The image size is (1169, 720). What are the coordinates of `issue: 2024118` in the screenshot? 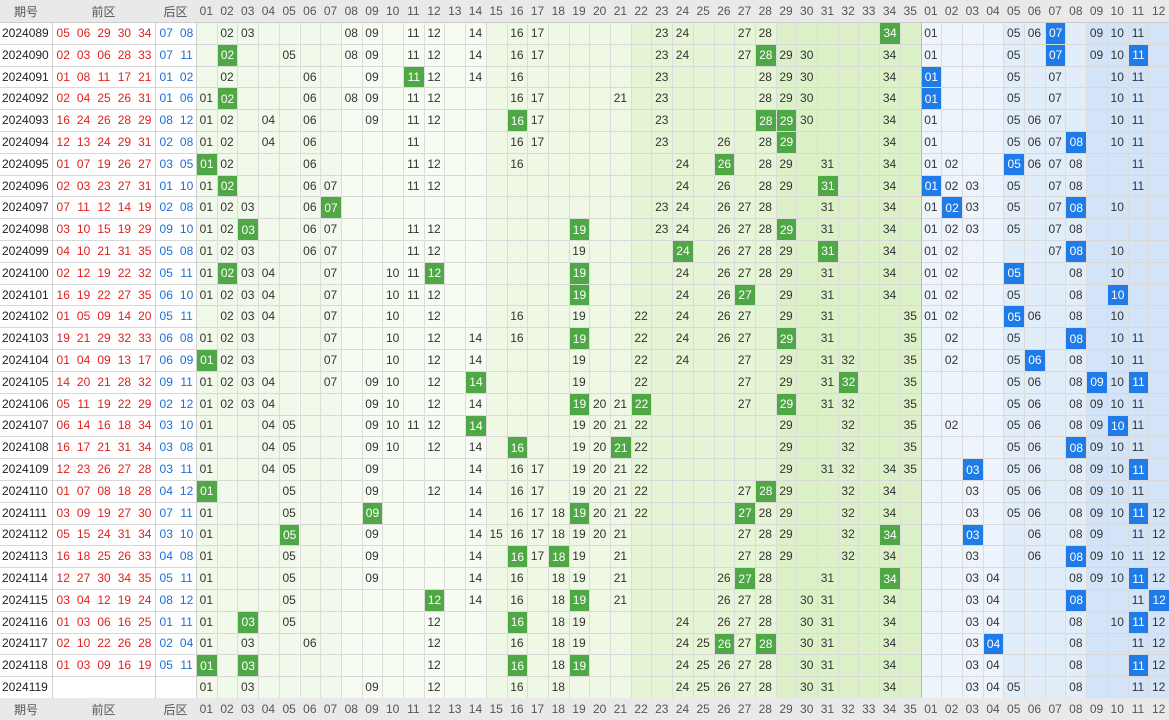 It's located at (25, 665).